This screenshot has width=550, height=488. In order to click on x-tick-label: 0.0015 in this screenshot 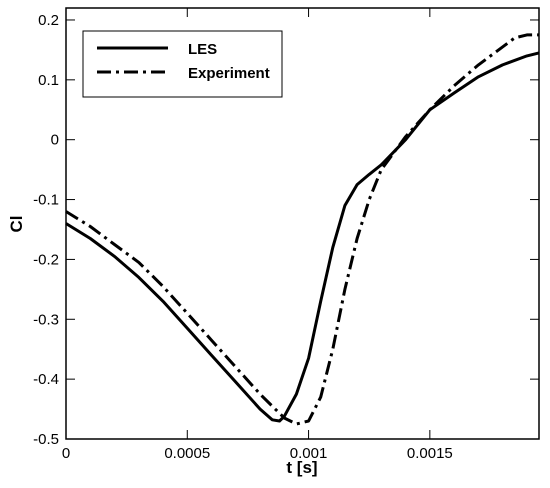, I will do `click(430, 453)`.